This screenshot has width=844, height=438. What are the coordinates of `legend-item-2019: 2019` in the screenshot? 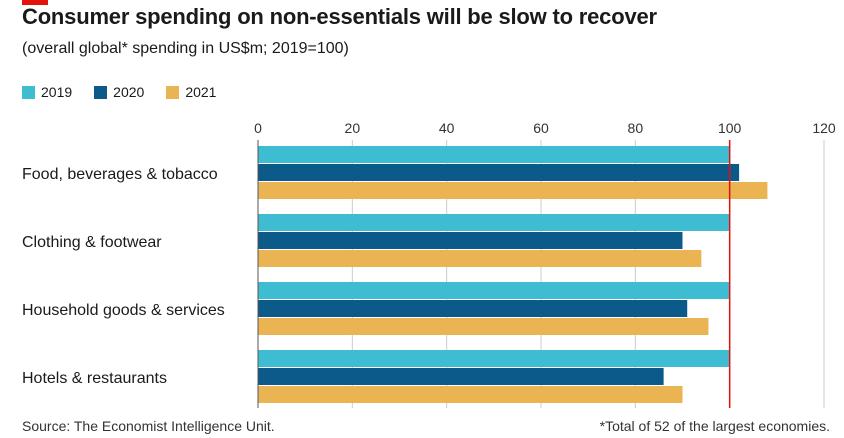 It's located at (47, 92).